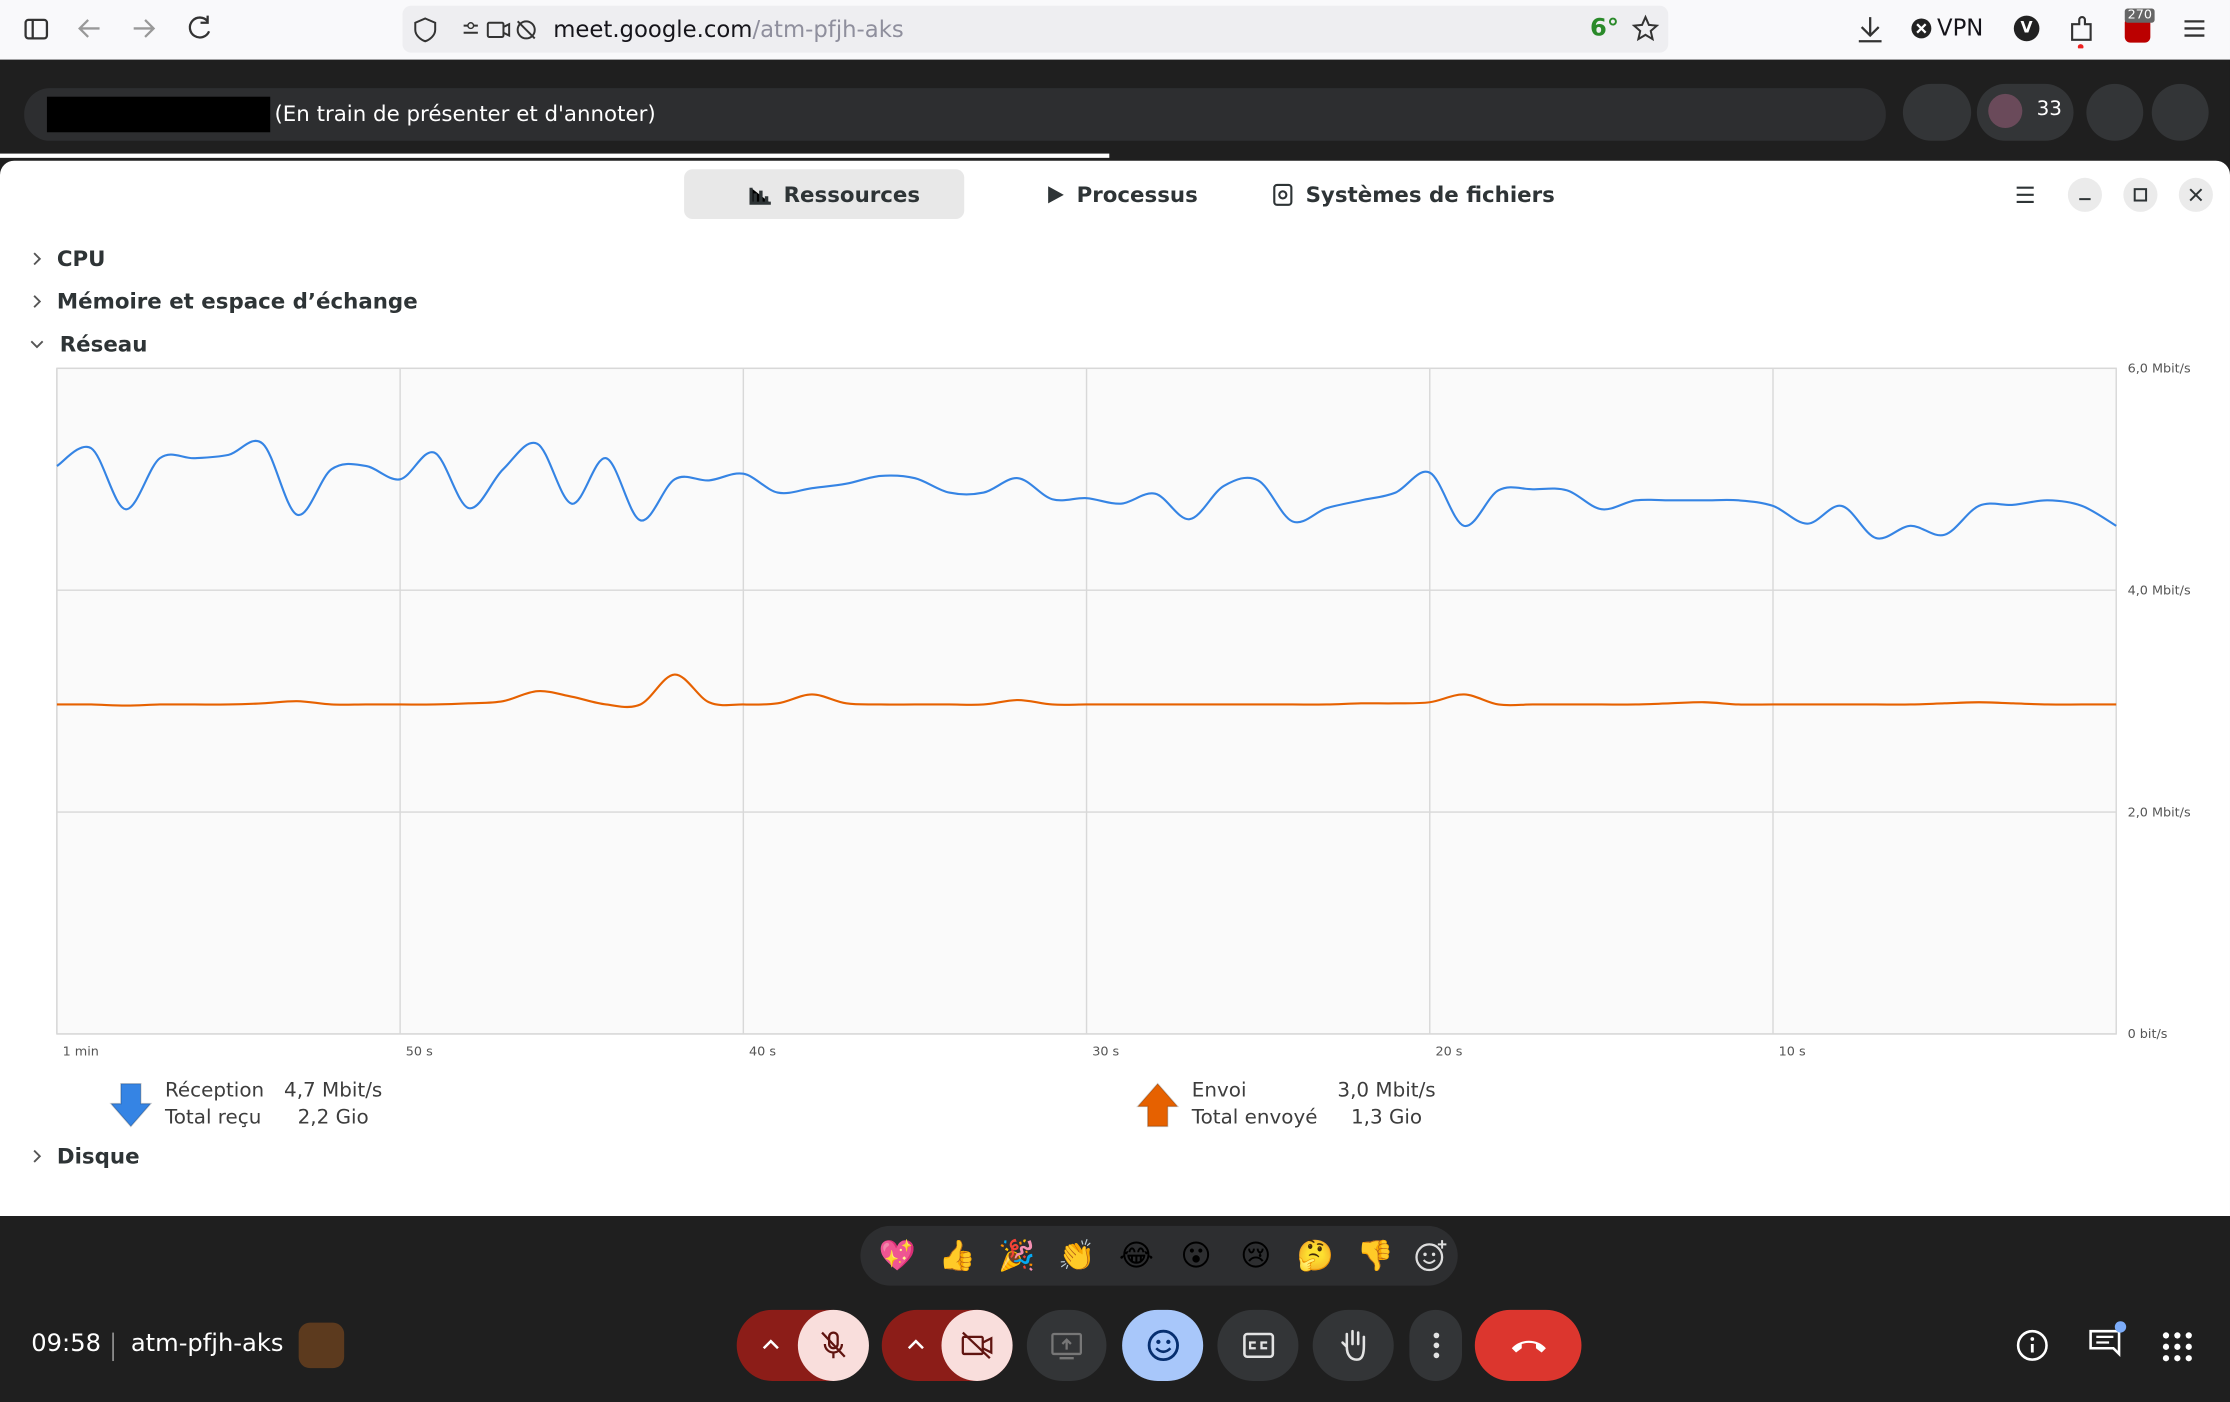 The height and width of the screenshot is (1402, 2230). What do you see at coordinates (1056, 194) in the screenshot?
I see `processes-icon` at bounding box center [1056, 194].